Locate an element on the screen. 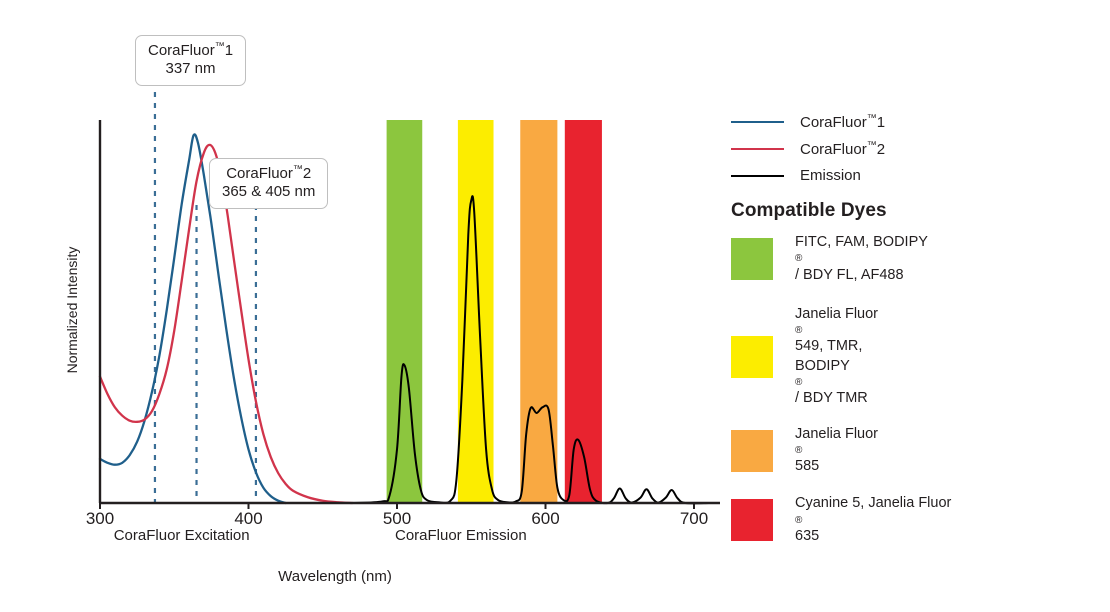 The height and width of the screenshot is (612, 1110). callout-corafluor1: CoraFluor™1 337 nm is located at coordinates (191, 60).